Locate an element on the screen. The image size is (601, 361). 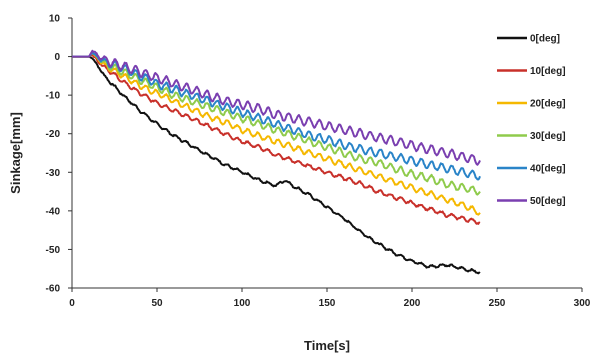
x-tick-label: 0 is located at coordinates (72, 303).